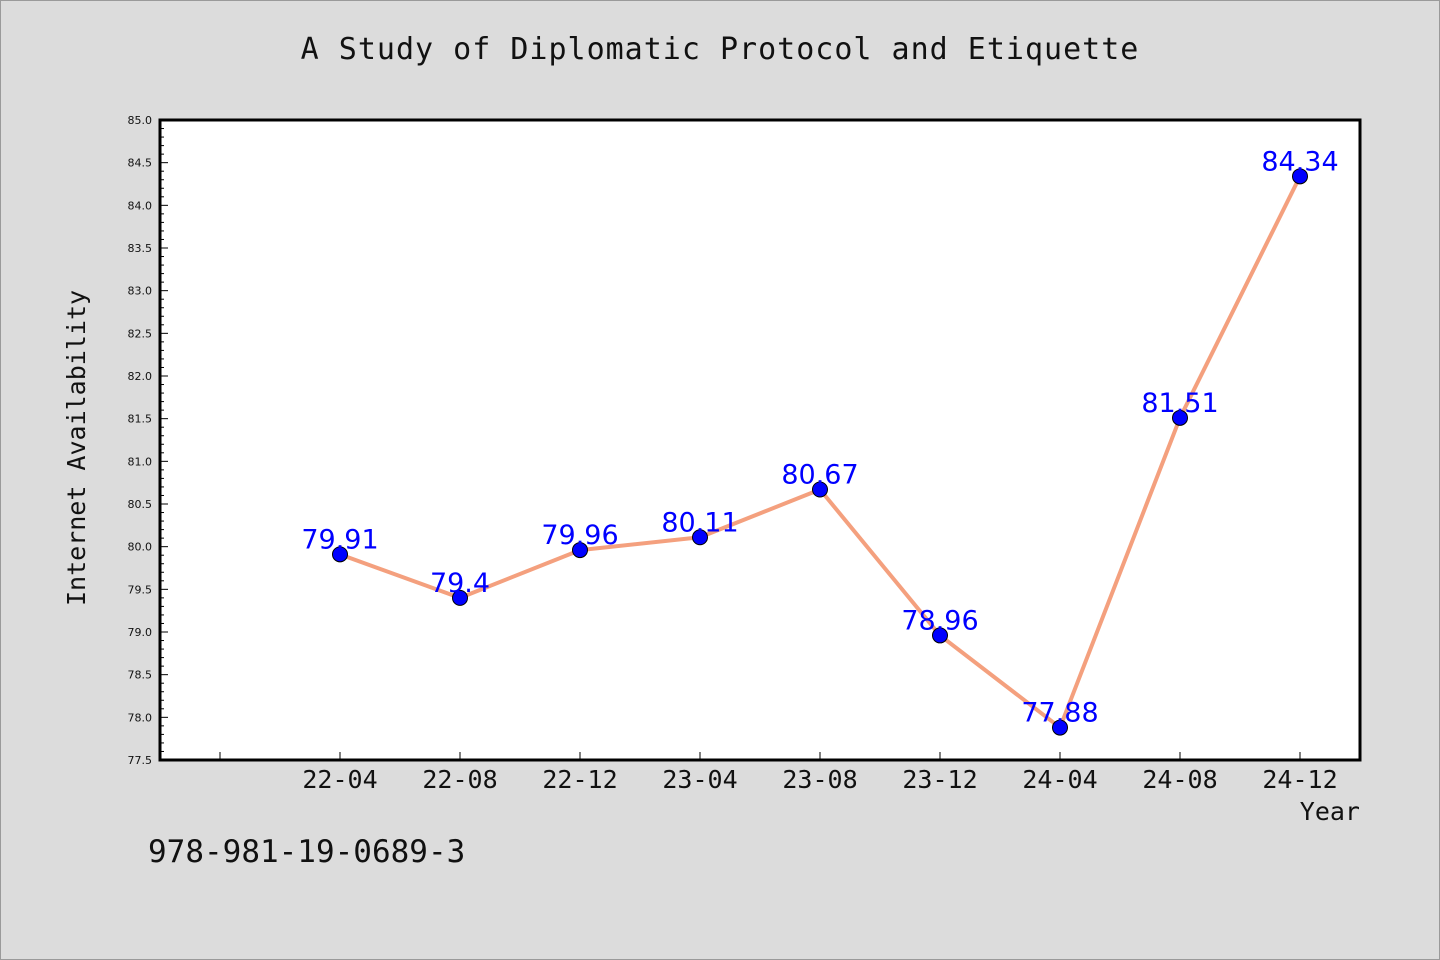 Image resolution: width=1440 pixels, height=960 pixels. I want to click on y-tick-label: 81.5, so click(140, 419).